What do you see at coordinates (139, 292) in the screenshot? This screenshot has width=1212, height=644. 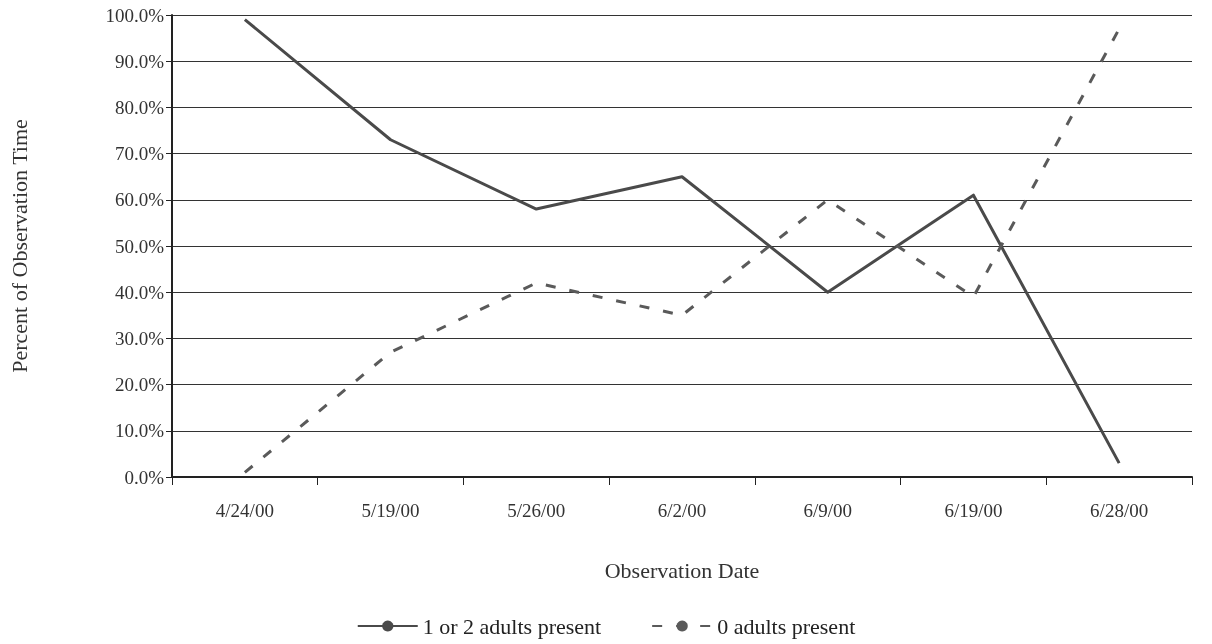 I see `y-tick-label: 40.0%` at bounding box center [139, 292].